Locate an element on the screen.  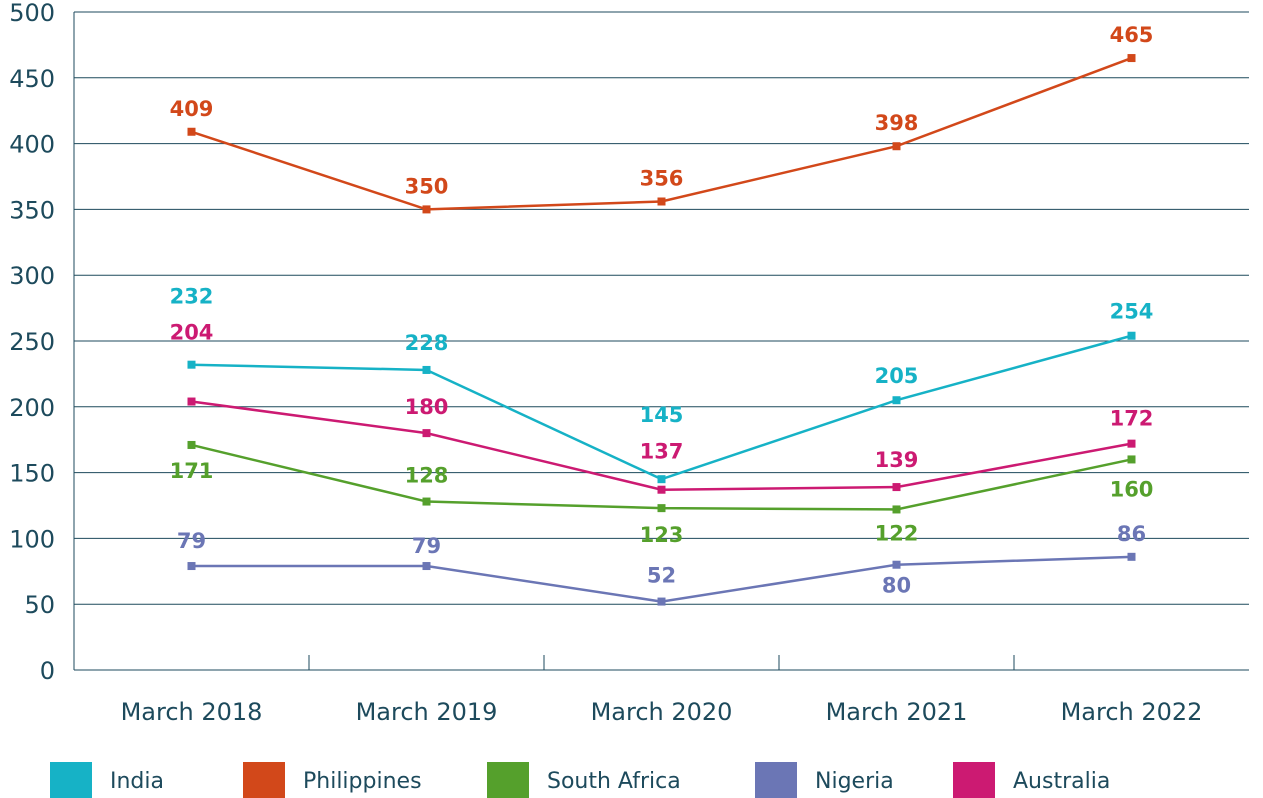
data-label: 172 is located at coordinates (1132, 419).